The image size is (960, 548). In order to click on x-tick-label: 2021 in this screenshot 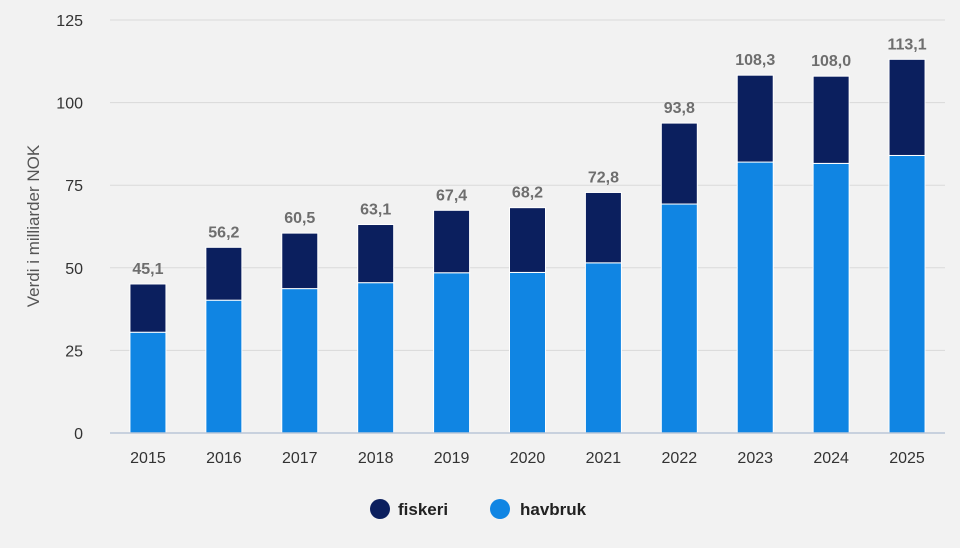, I will do `click(604, 458)`.